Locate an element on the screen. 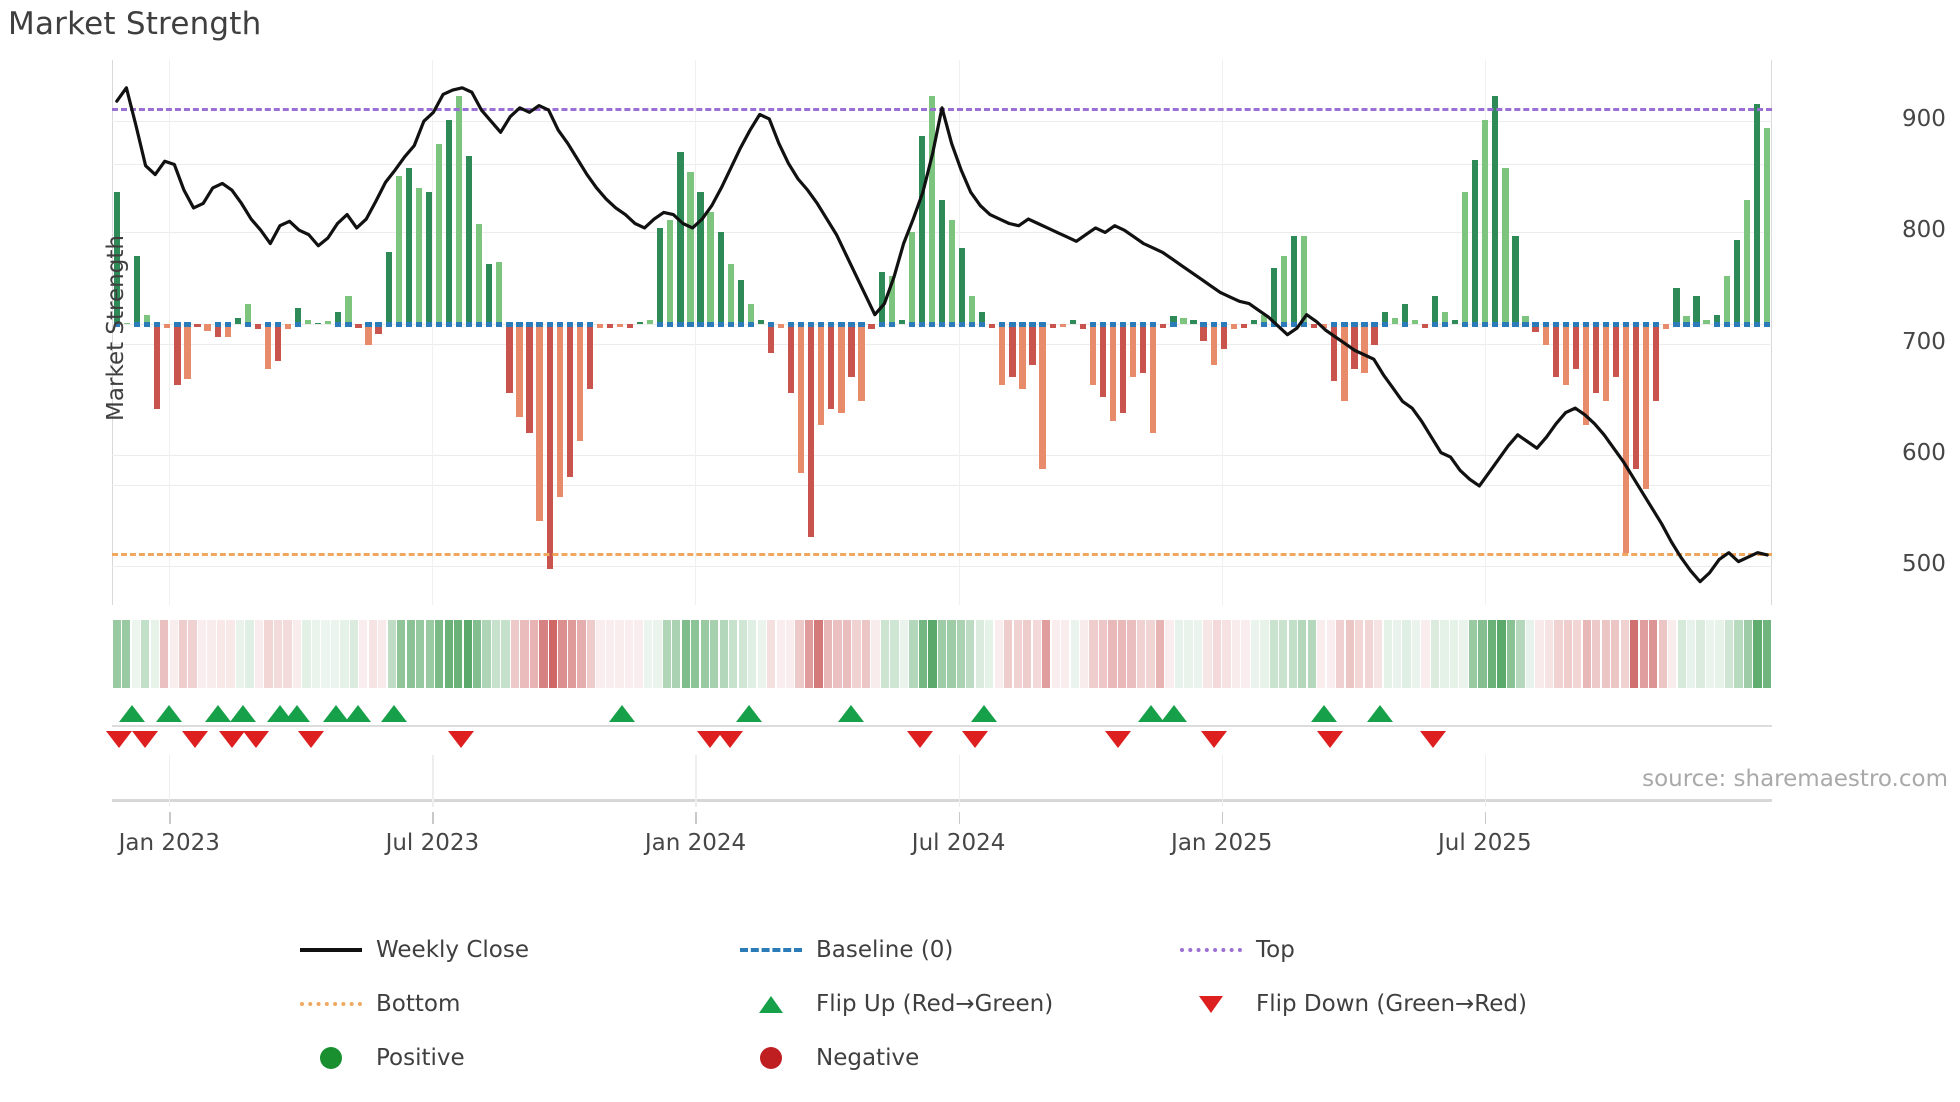 The width and height of the screenshot is (1960, 1102). x-axis-tick-mark is located at coordinates (433, 818).